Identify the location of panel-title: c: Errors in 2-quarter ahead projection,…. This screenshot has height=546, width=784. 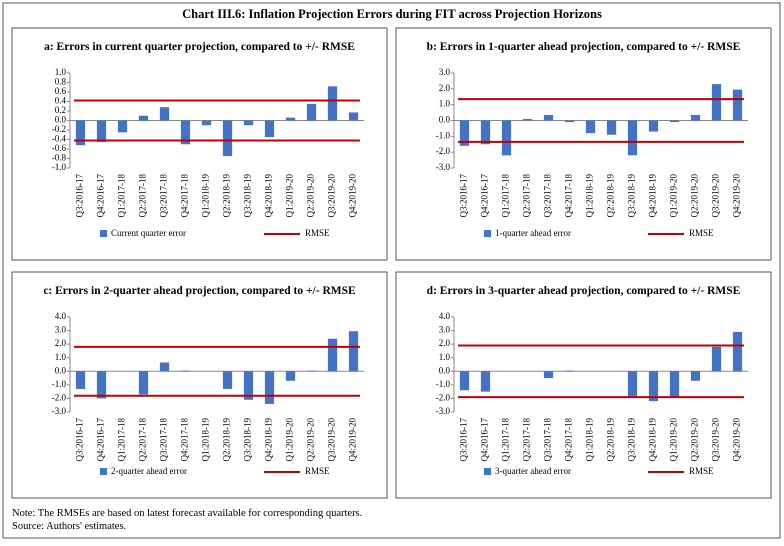
(199, 291).